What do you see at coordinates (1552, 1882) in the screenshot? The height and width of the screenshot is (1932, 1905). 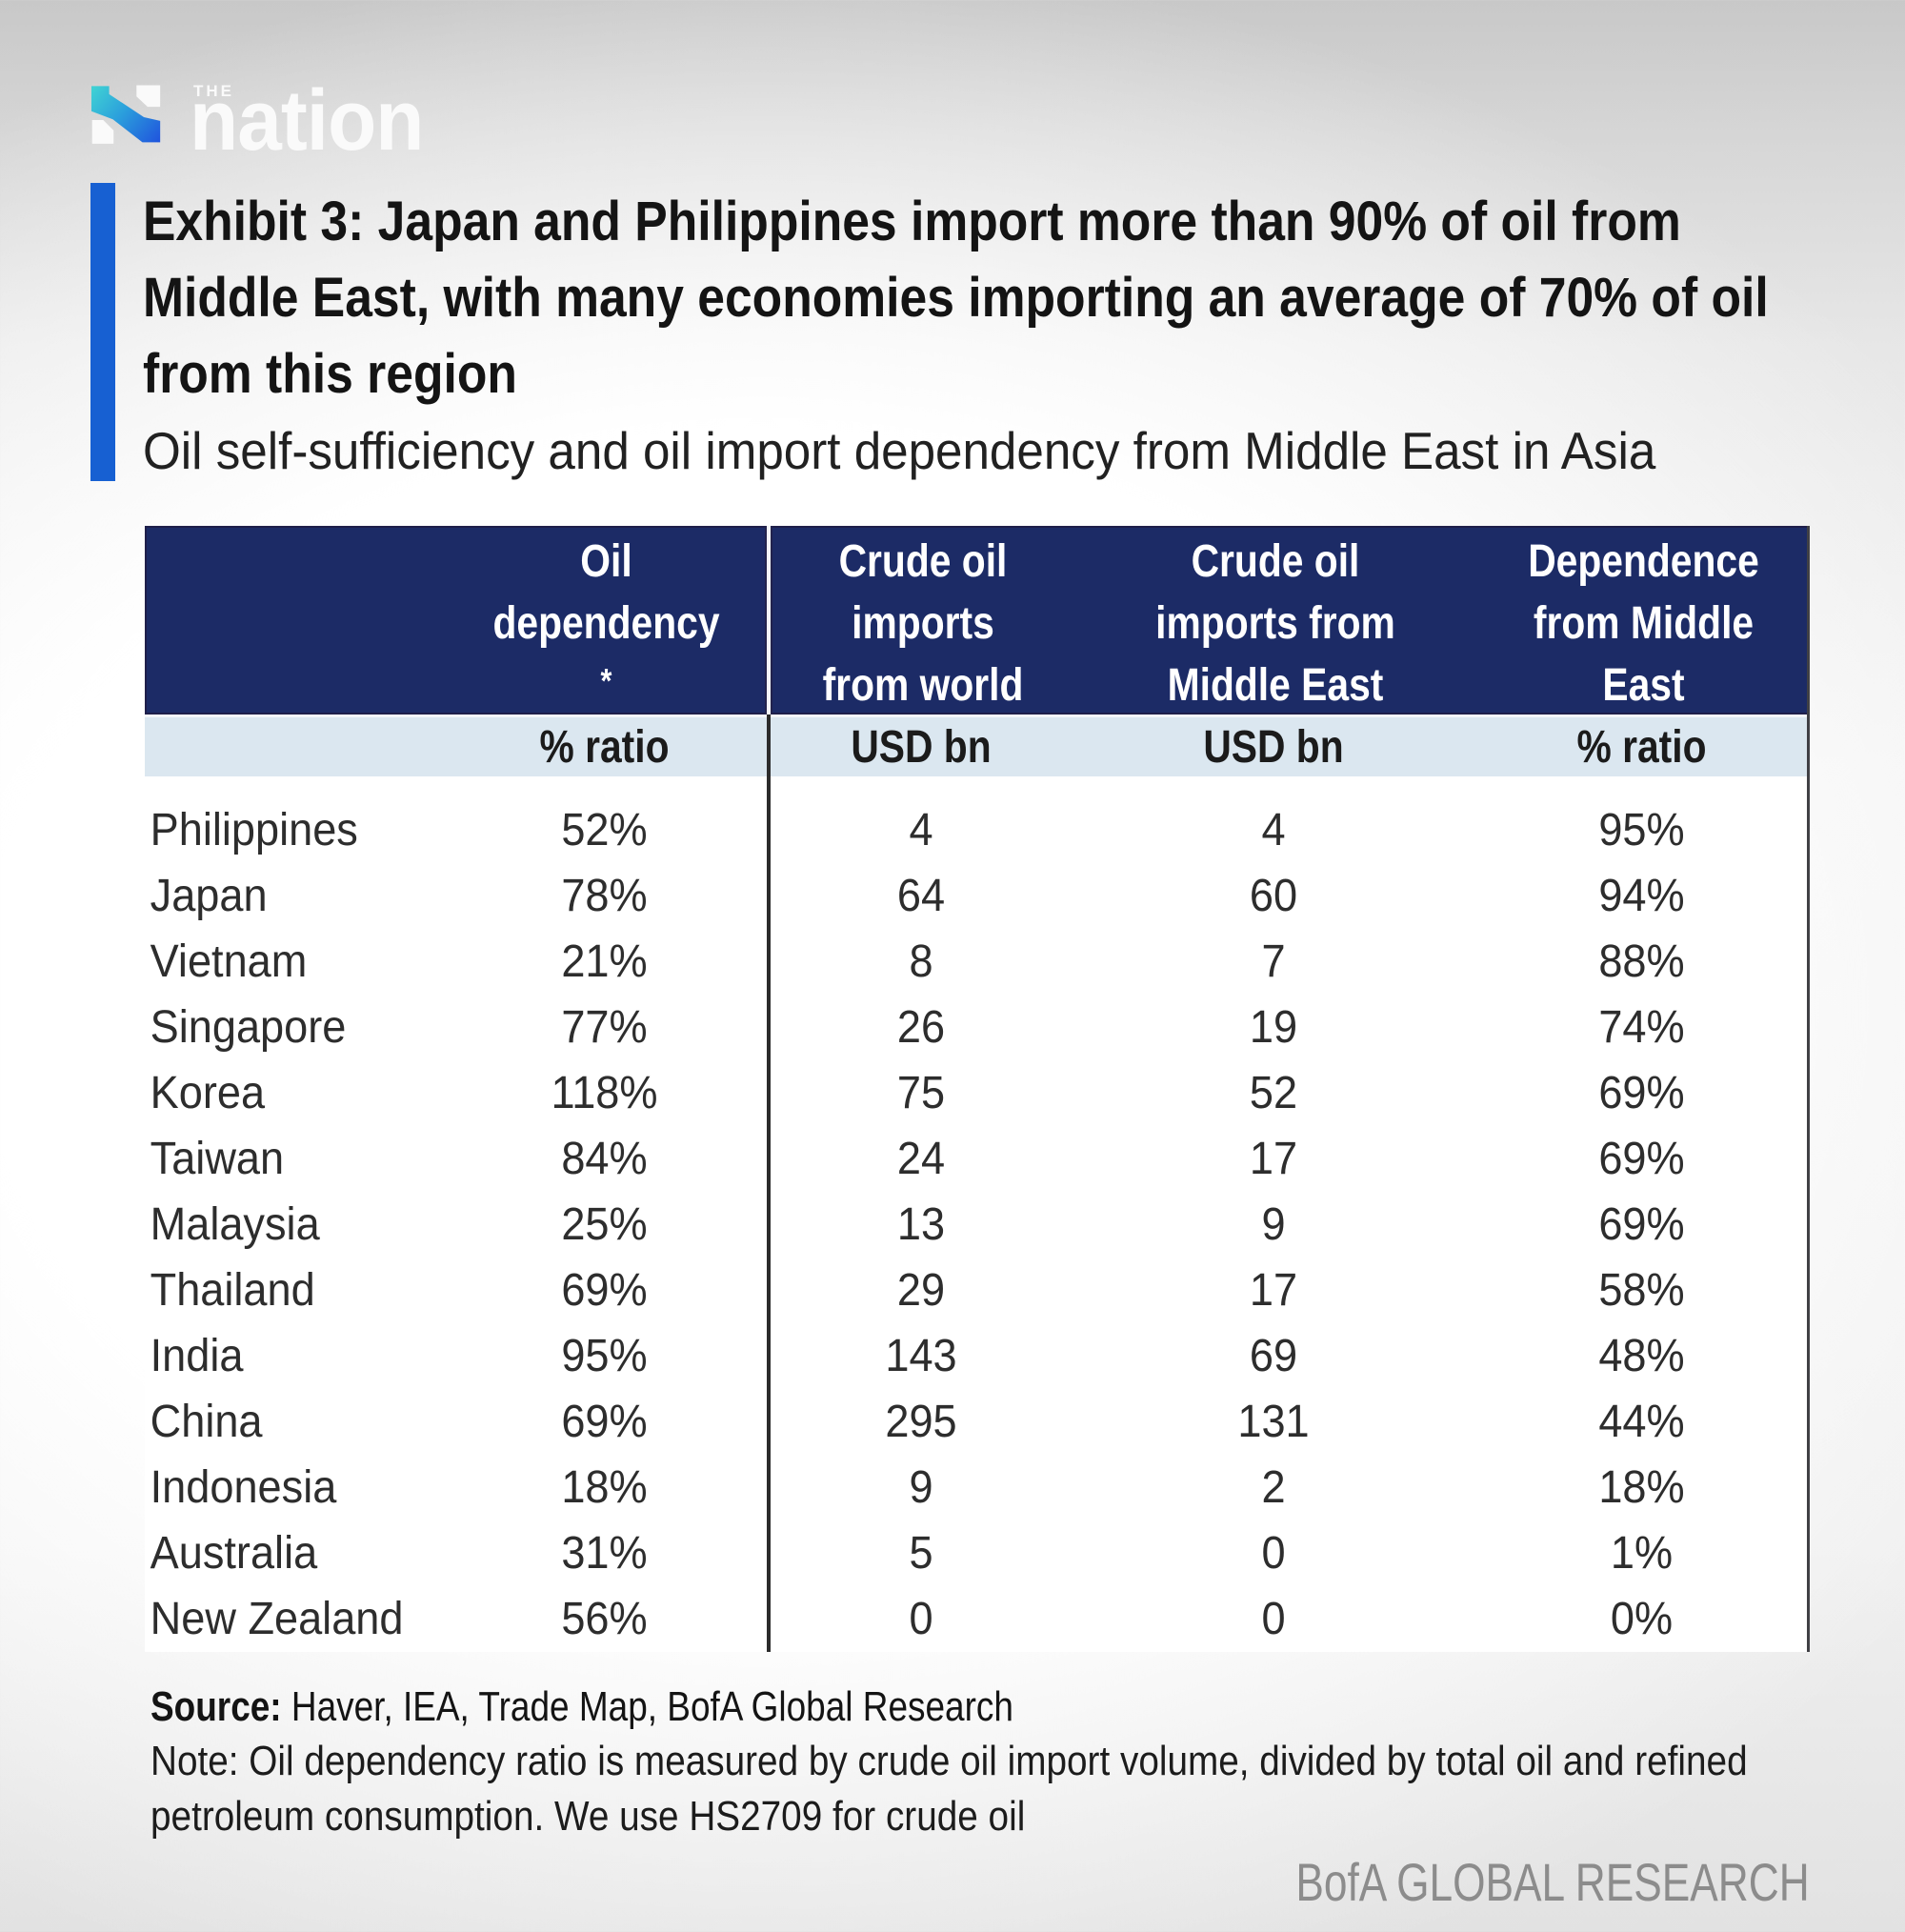 I see `bofa-global-research-label: BofA GLOBAL RESEARCH` at bounding box center [1552, 1882].